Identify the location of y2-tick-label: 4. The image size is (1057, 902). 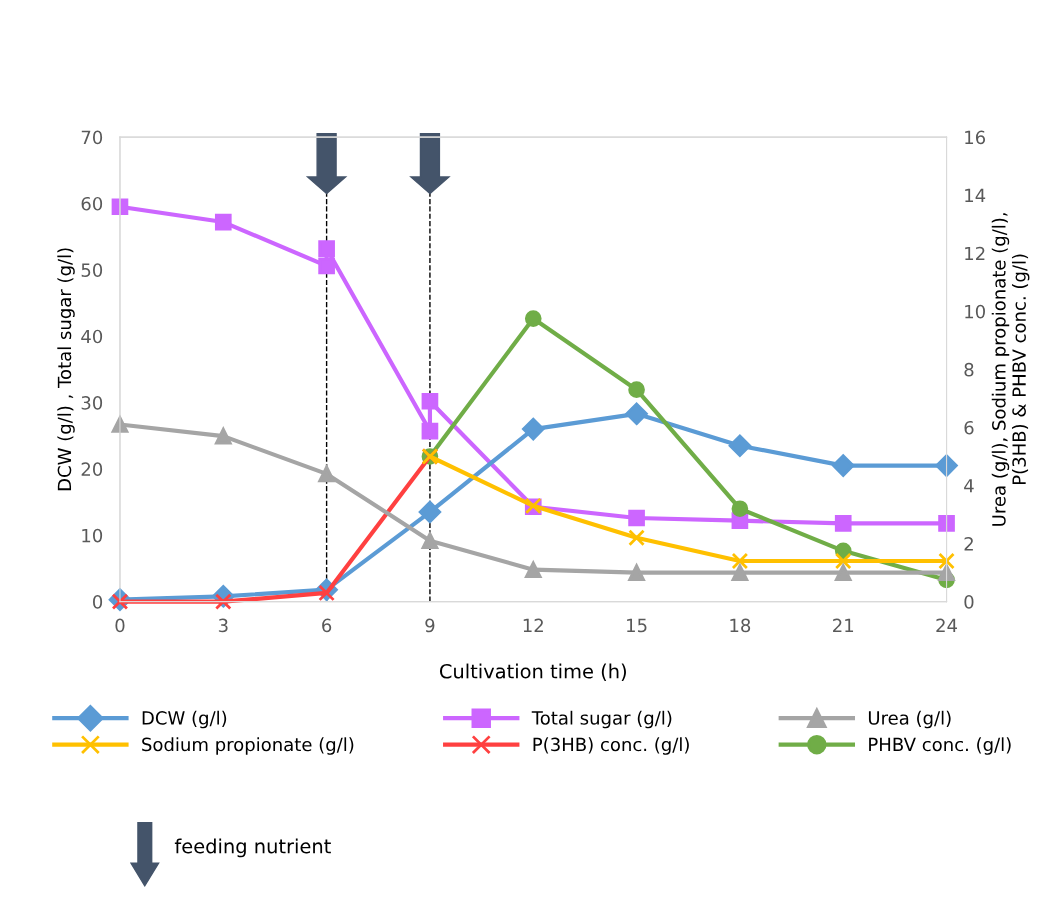
(969, 486).